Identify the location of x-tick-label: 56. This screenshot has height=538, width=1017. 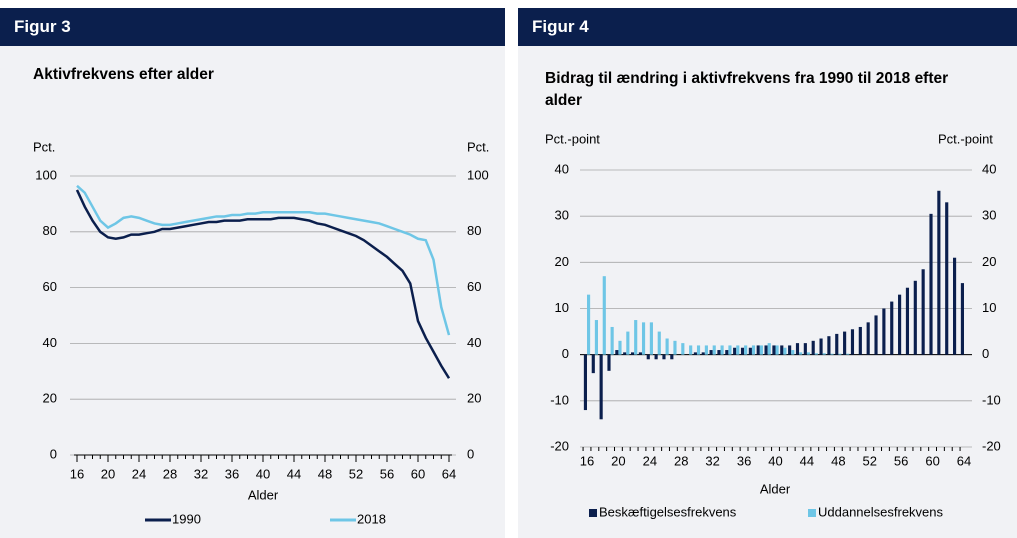
(387, 473).